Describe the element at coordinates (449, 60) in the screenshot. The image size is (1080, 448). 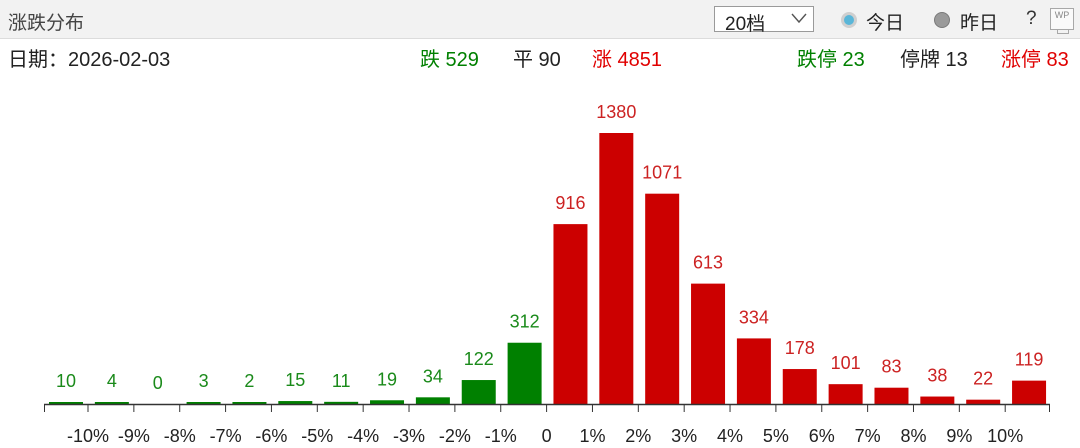
I see `down-count: 跌 529` at that location.